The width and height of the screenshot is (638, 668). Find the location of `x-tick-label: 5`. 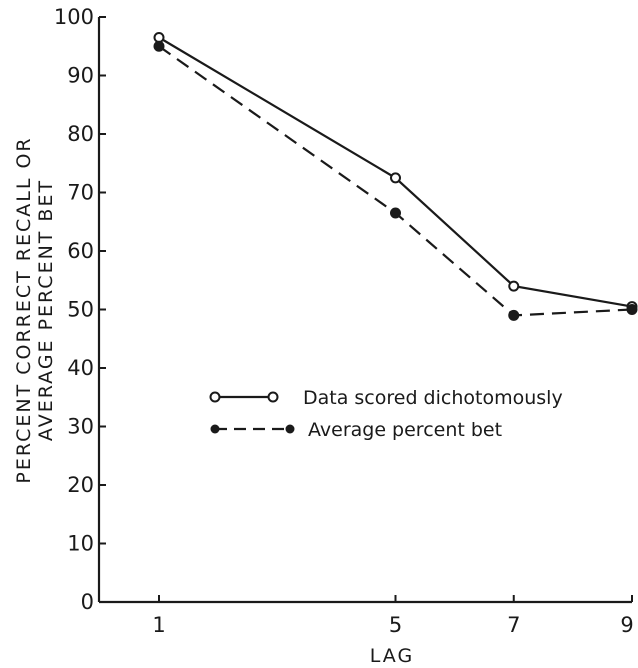

x-tick-label: 5 is located at coordinates (395, 625).